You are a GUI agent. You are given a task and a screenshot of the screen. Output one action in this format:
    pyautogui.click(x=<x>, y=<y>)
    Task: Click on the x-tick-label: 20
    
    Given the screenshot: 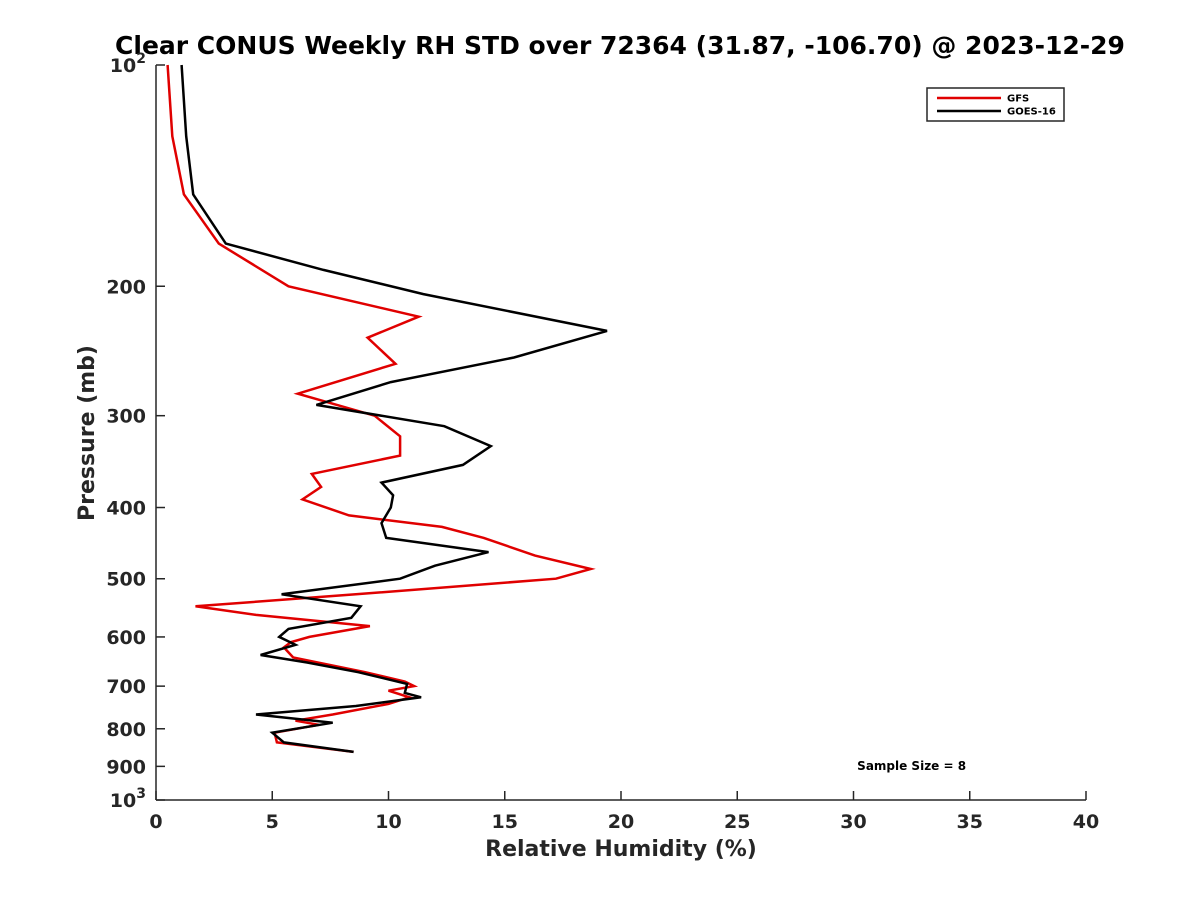 What is the action you would take?
    pyautogui.click(x=621, y=822)
    